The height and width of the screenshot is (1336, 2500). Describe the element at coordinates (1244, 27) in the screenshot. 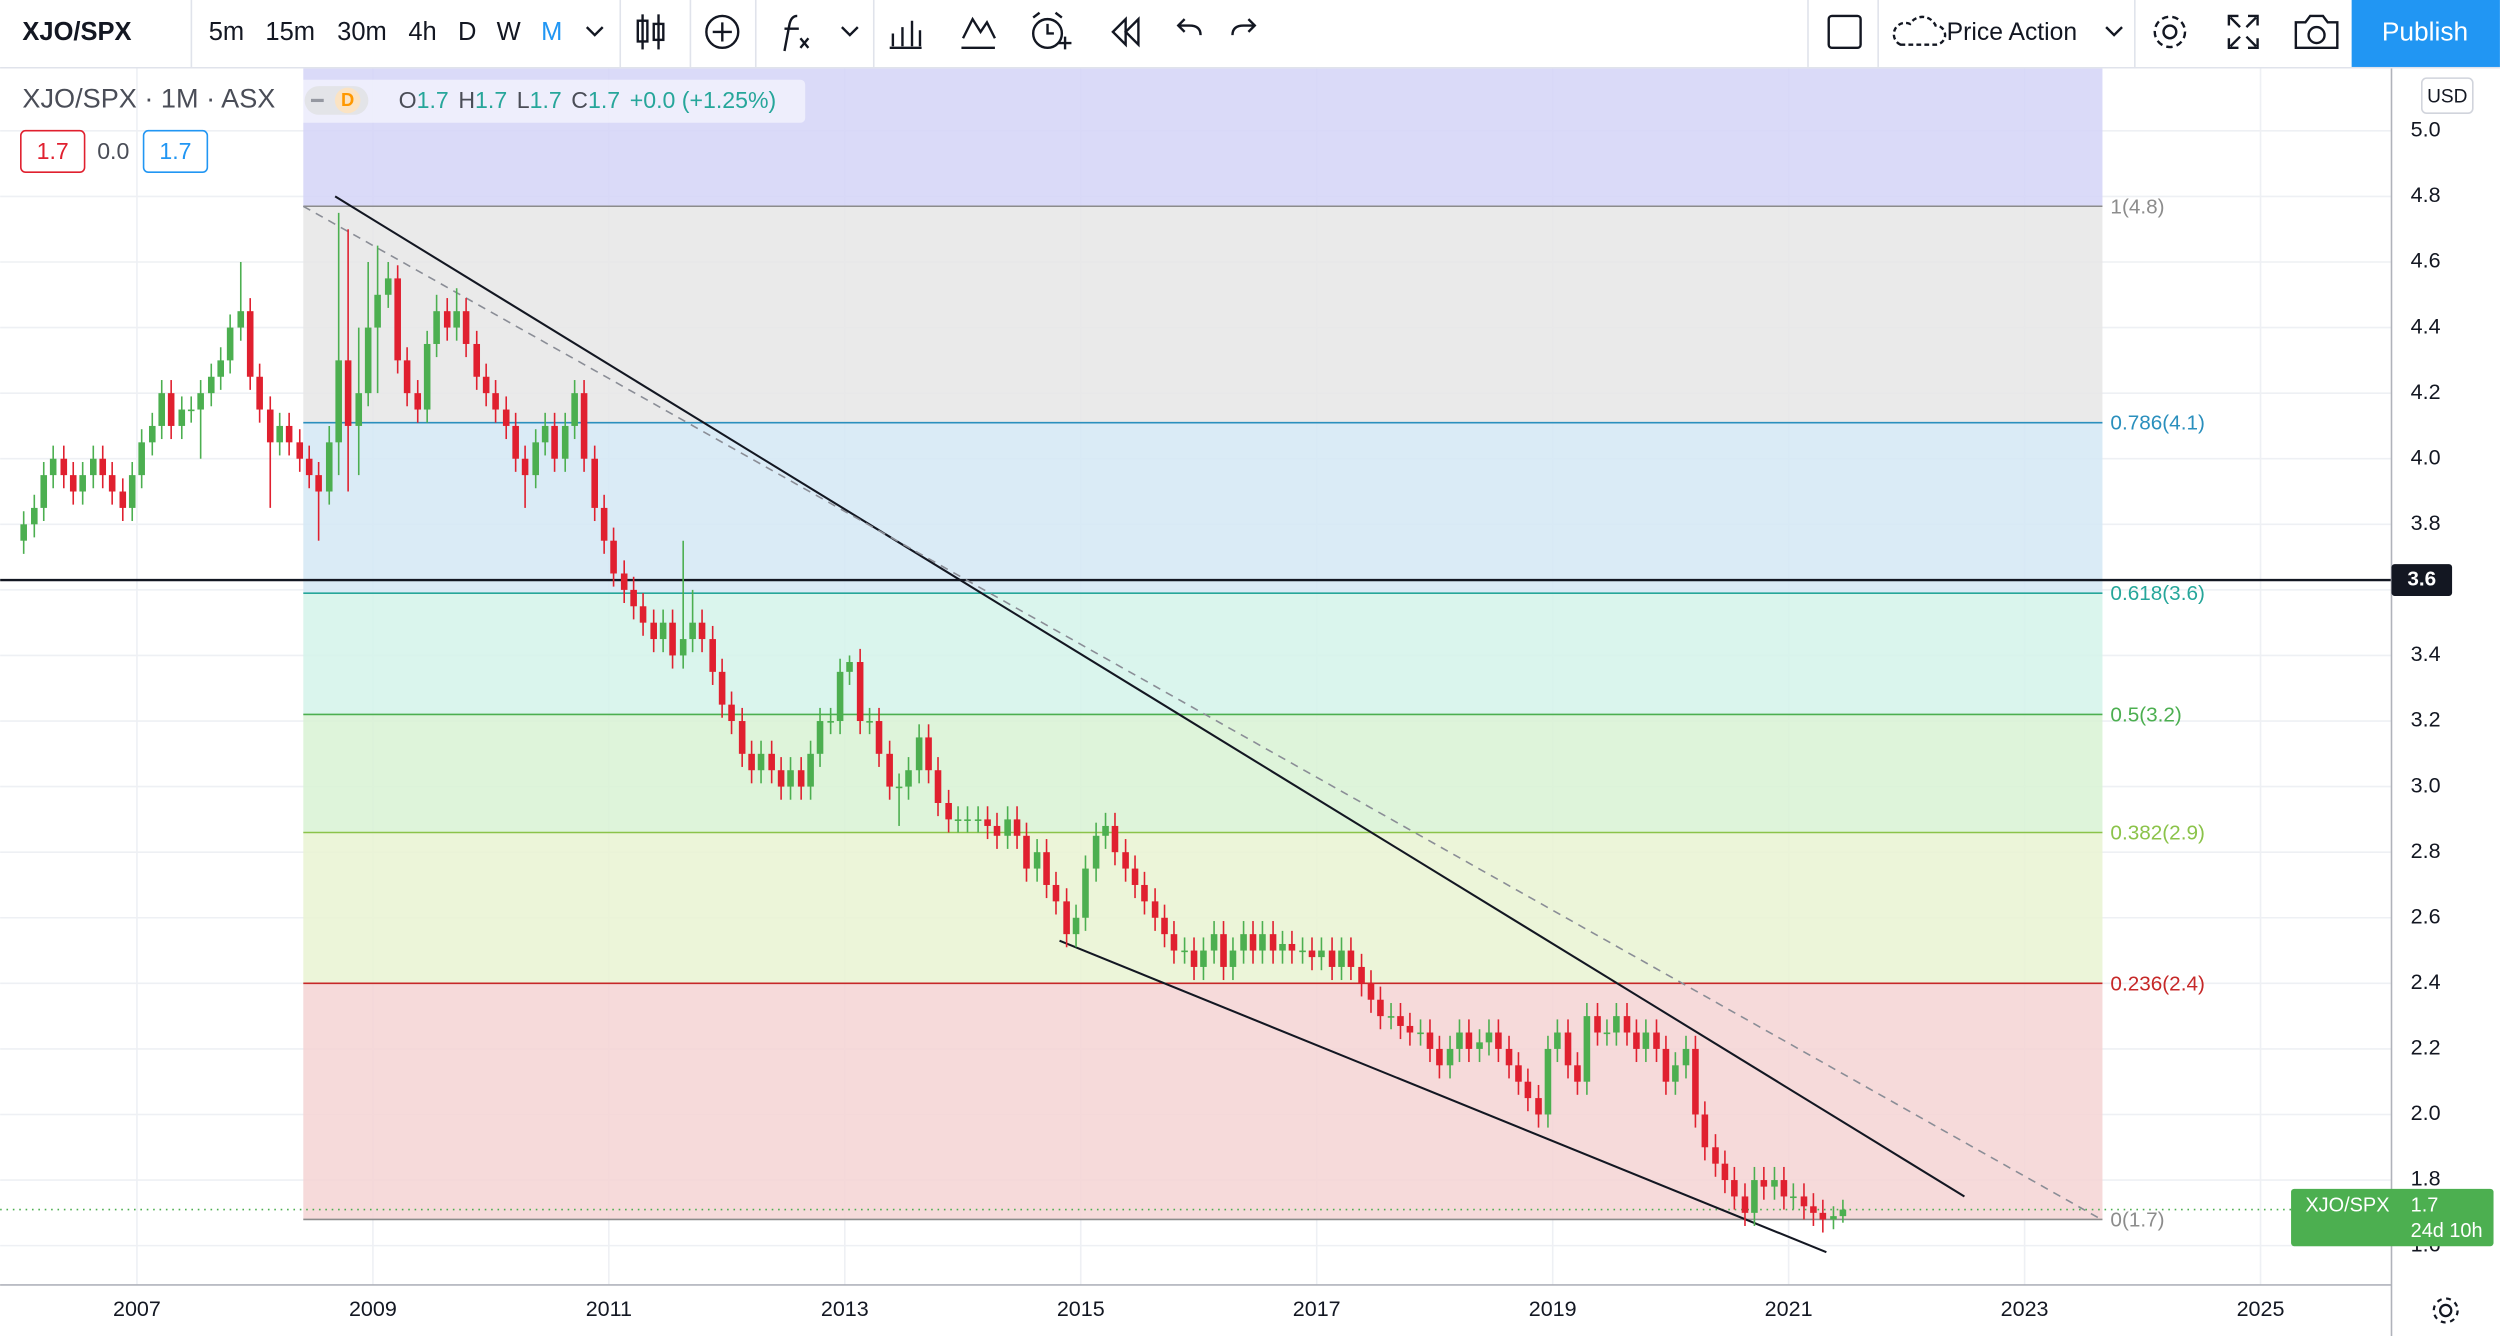

I see `redo` at that location.